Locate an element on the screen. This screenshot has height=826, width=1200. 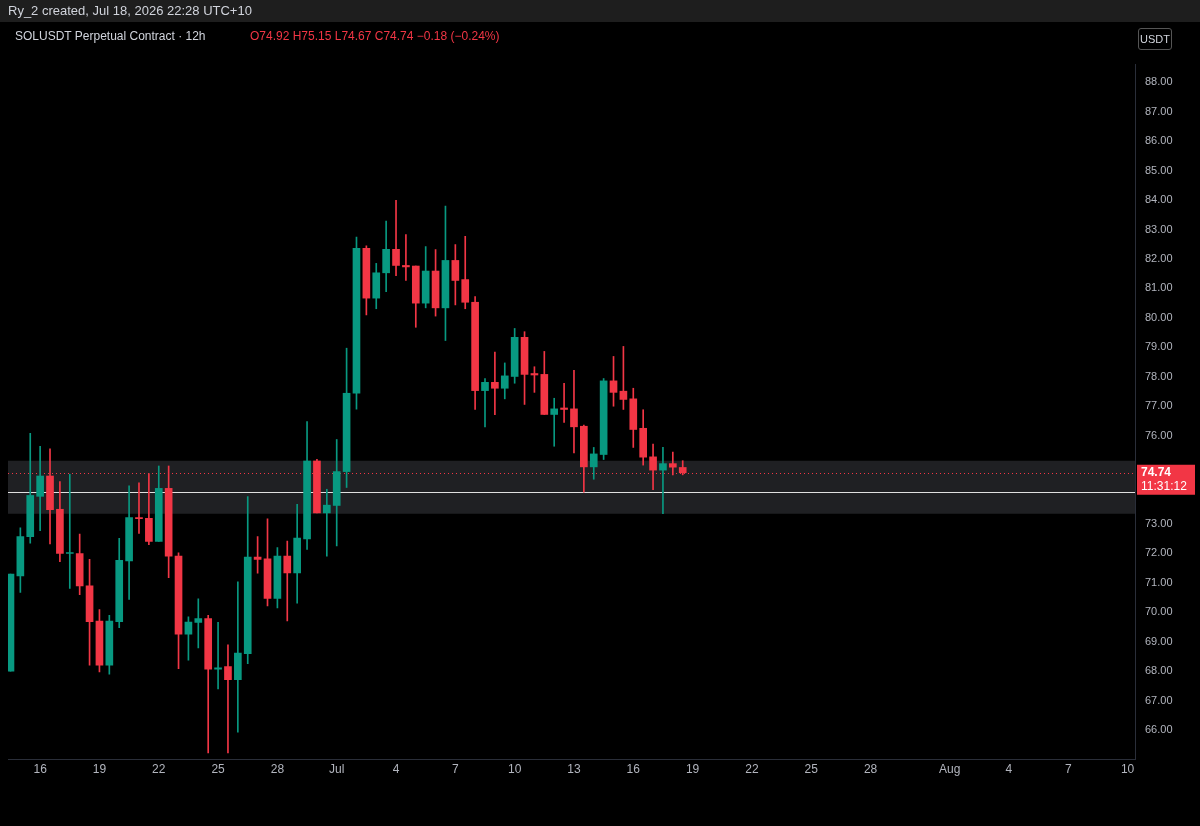
y-tick-label: 70.00 is located at coordinates (1159, 611).